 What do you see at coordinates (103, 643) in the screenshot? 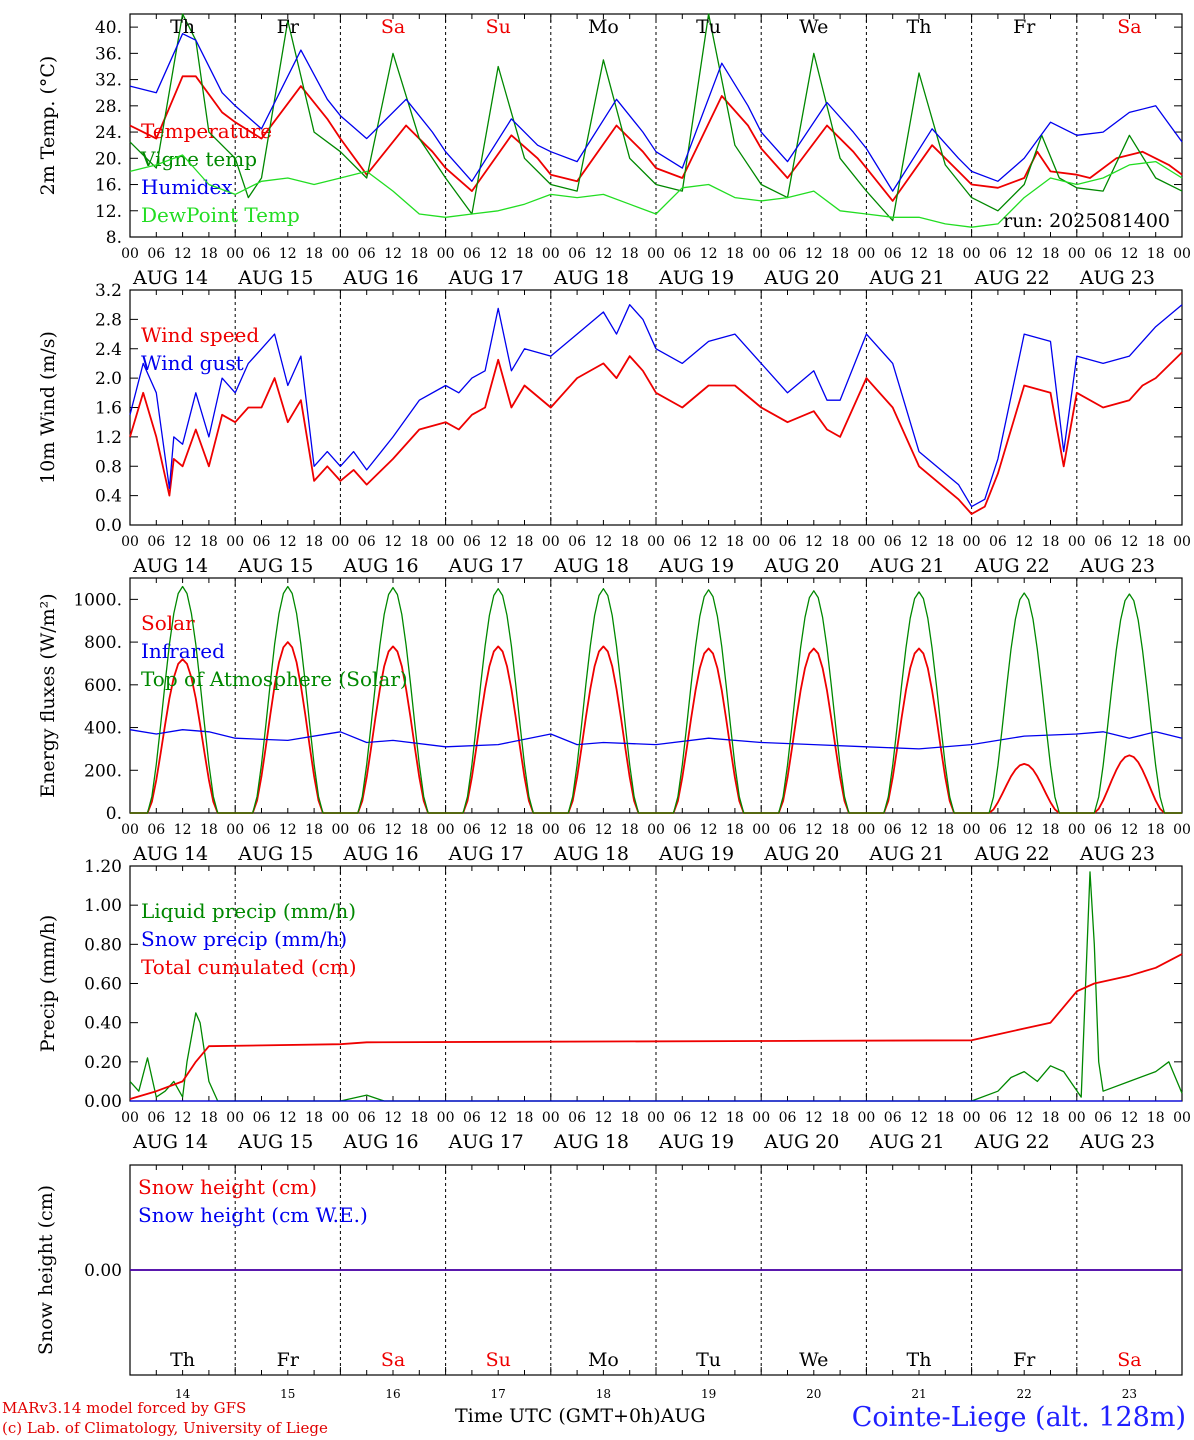
I see `y-tick-label: 800.` at bounding box center [103, 643].